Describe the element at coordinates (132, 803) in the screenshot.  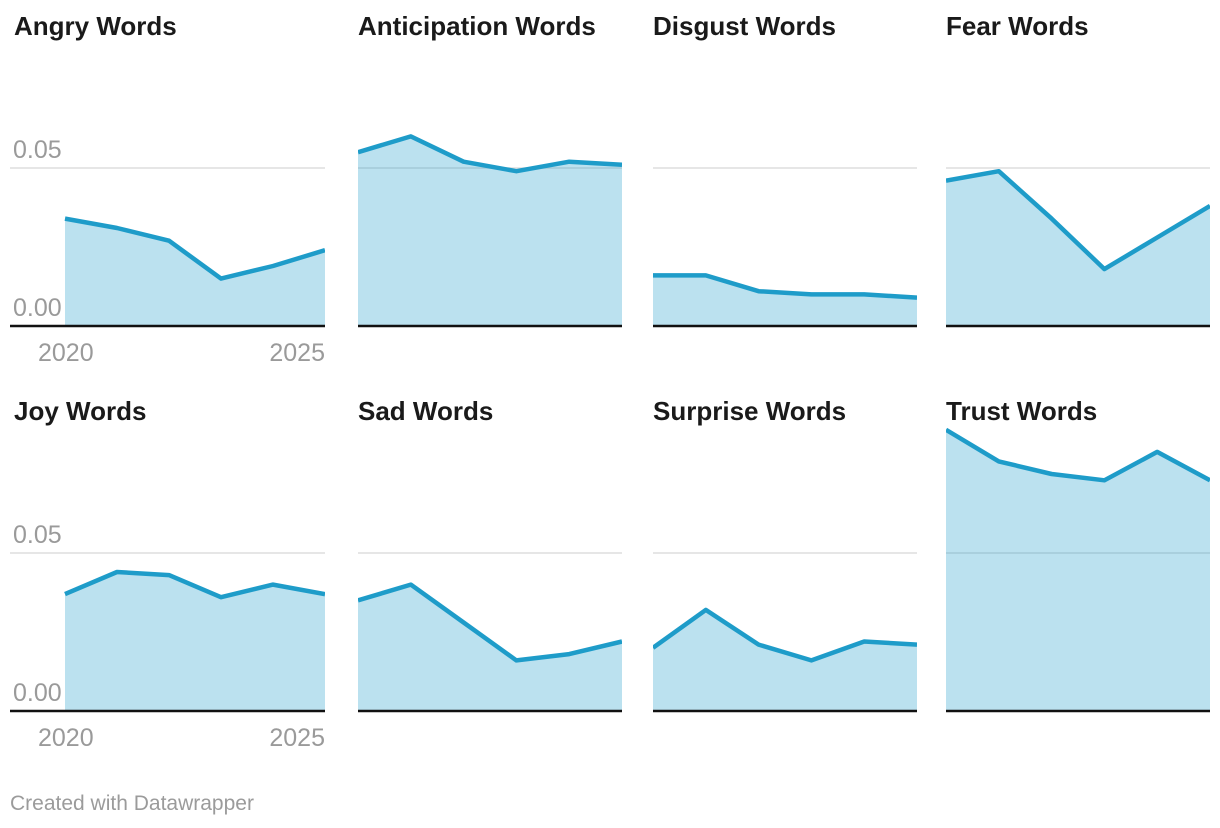
I see `datawrapper-attribution-link: Created with Datawrapper` at that location.